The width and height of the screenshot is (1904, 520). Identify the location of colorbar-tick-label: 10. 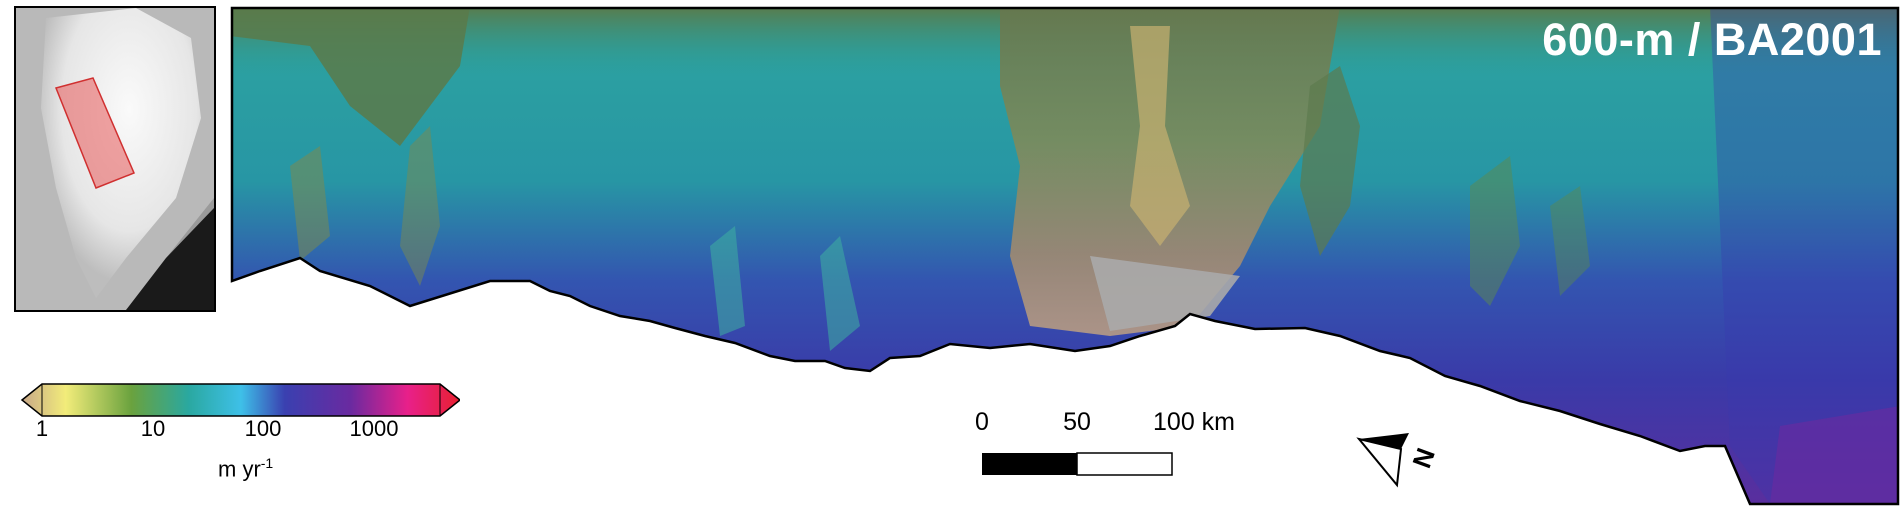
(153, 428).